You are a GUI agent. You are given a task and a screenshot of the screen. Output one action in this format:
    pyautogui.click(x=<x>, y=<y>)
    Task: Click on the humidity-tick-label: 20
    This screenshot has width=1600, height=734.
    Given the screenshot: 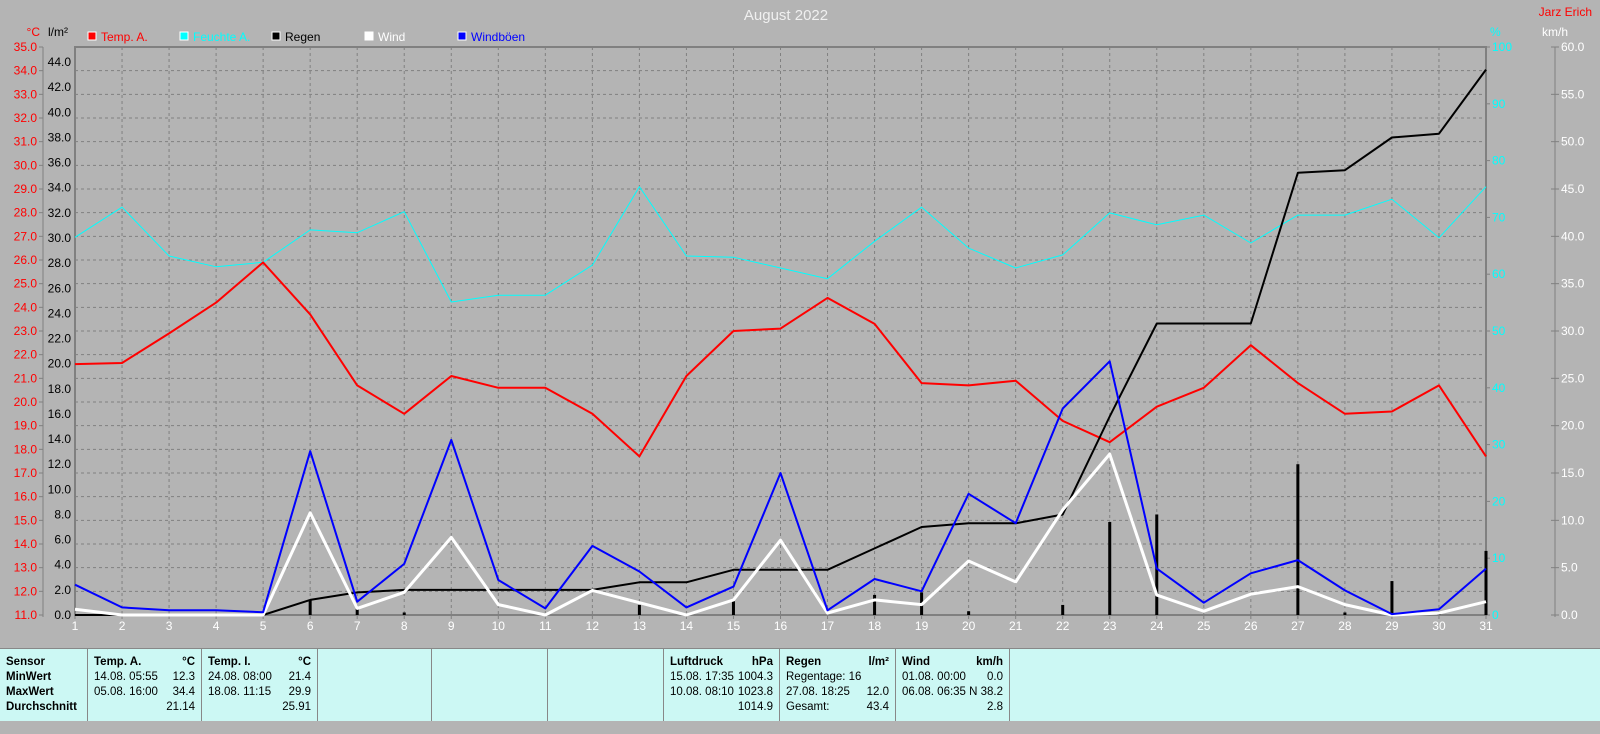 What is the action you would take?
    pyautogui.click(x=1499, y=501)
    